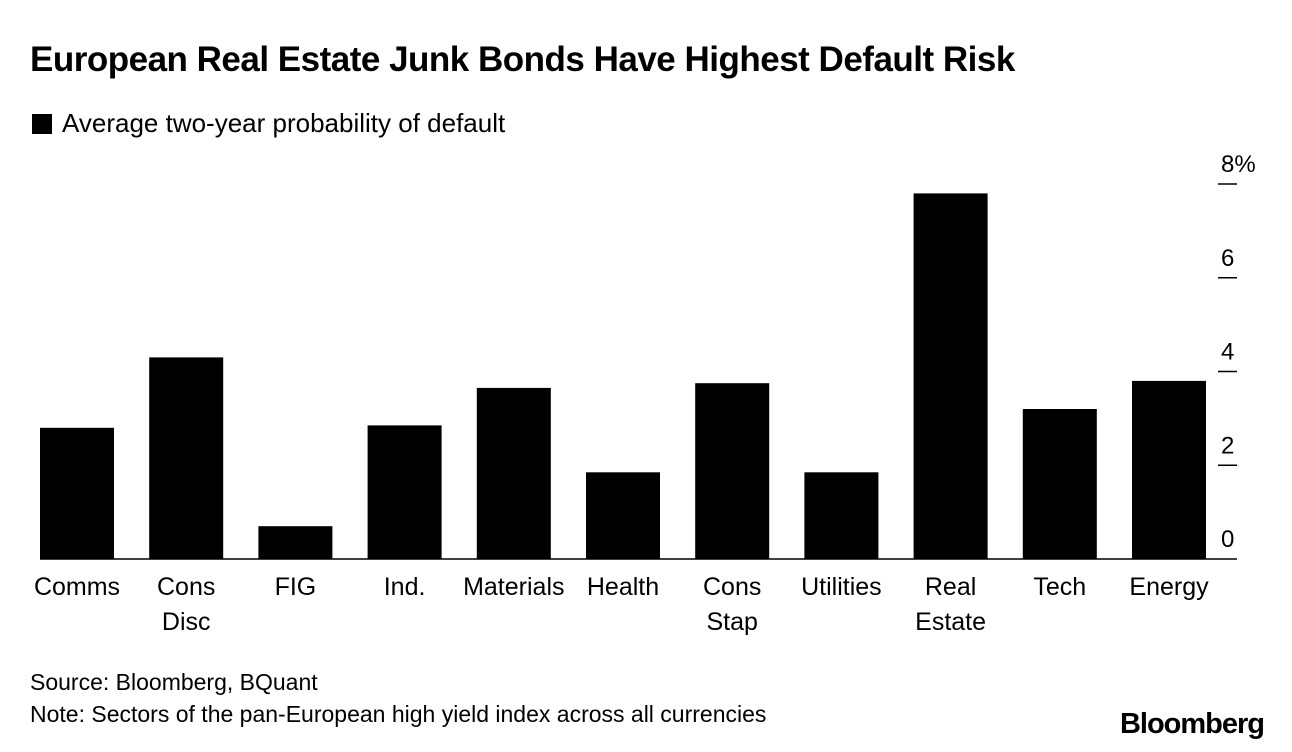 This screenshot has height=752, width=1292. I want to click on x-tick-label: Materials, so click(513, 587).